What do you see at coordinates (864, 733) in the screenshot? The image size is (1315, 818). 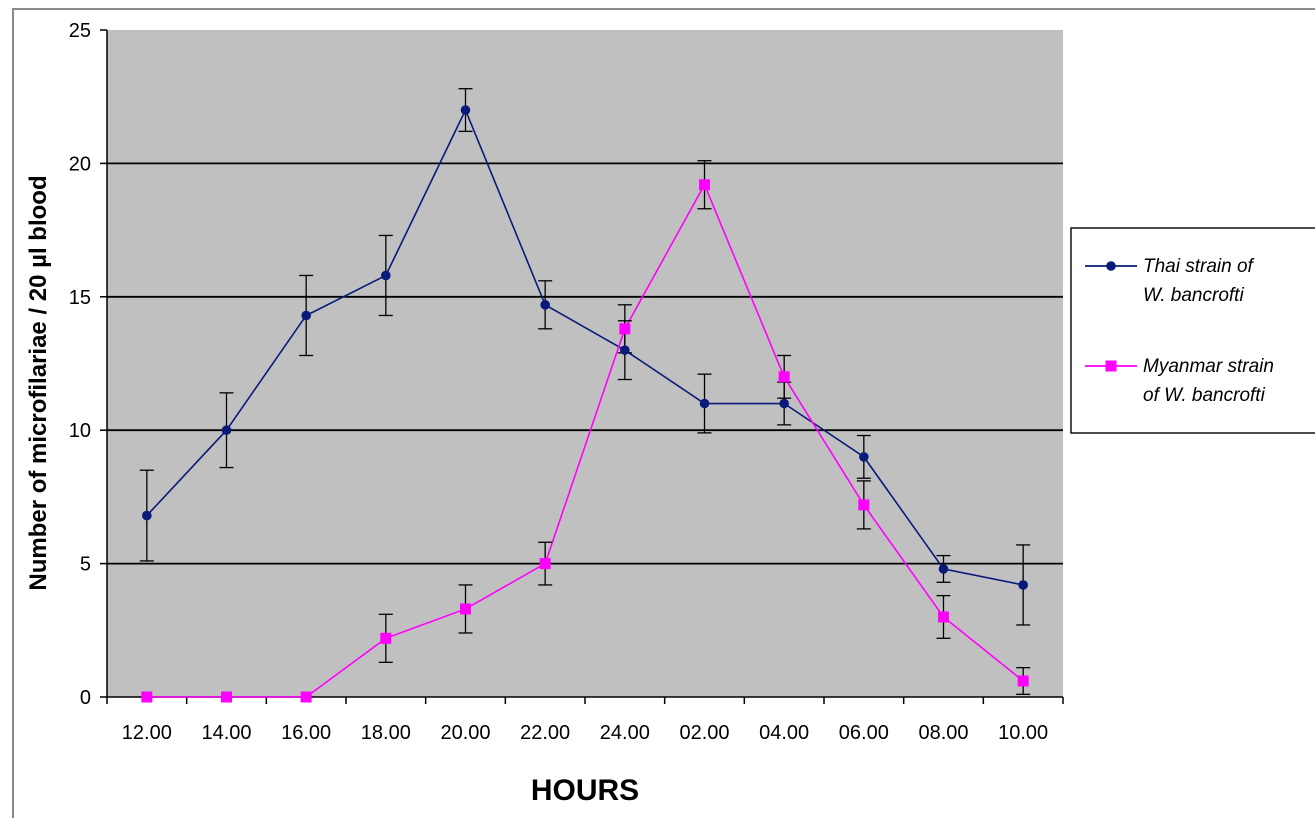 I see `x-tick-label: 06.00` at bounding box center [864, 733].